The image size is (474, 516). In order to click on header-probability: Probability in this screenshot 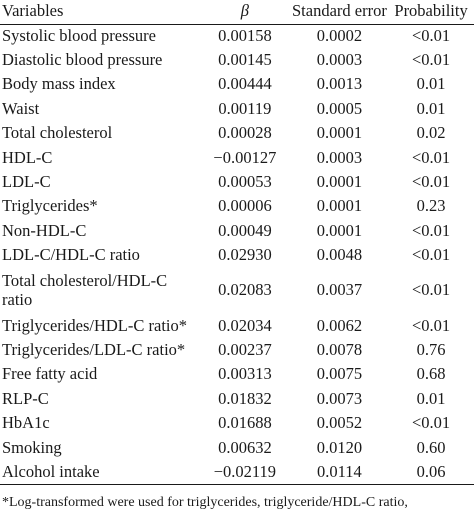, I will do `click(431, 11)`.